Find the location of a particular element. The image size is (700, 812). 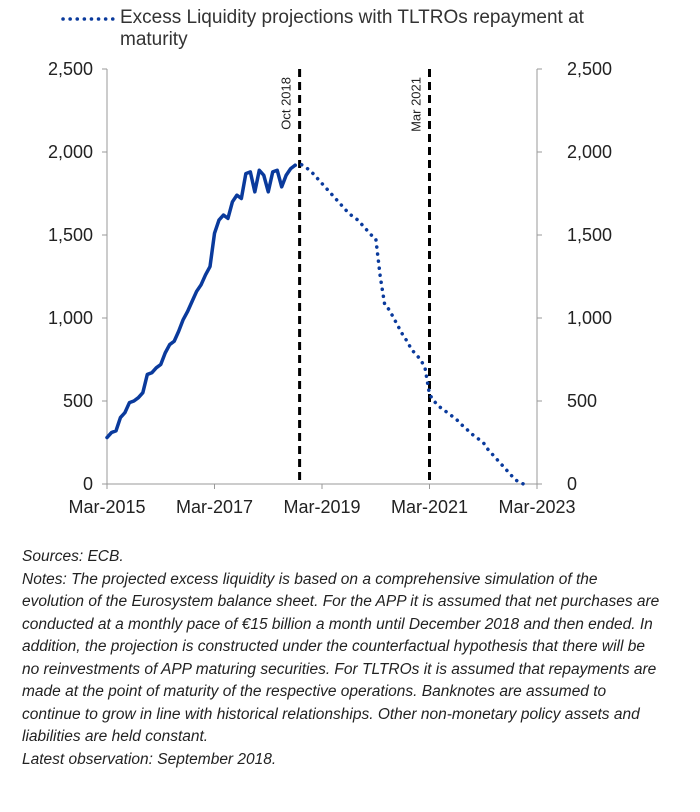

y-tick-label: 500 is located at coordinates (78, 401).